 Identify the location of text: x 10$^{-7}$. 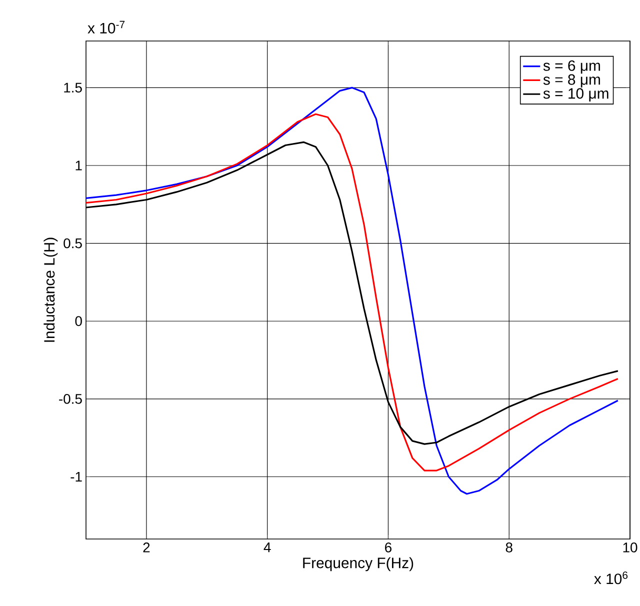
(106, 27).